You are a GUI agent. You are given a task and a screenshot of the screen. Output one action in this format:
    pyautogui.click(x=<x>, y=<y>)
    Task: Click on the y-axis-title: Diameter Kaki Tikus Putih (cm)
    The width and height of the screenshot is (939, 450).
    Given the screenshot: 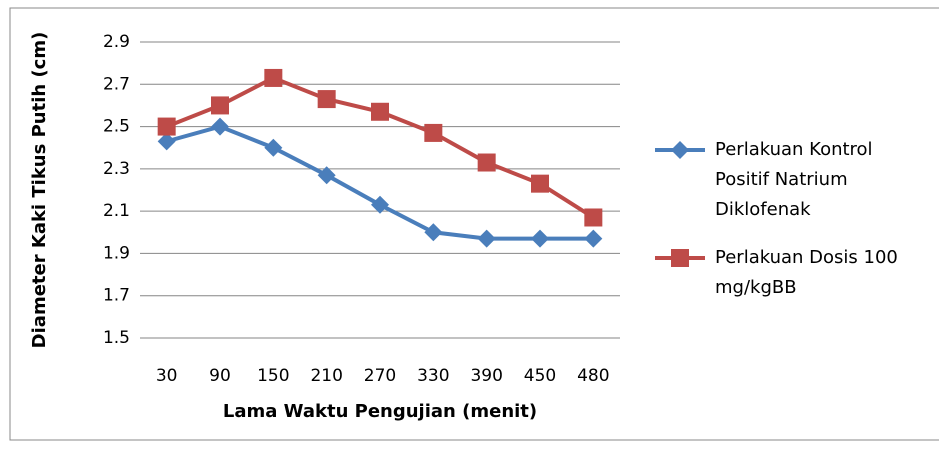 What is the action you would take?
    pyautogui.click(x=39, y=190)
    